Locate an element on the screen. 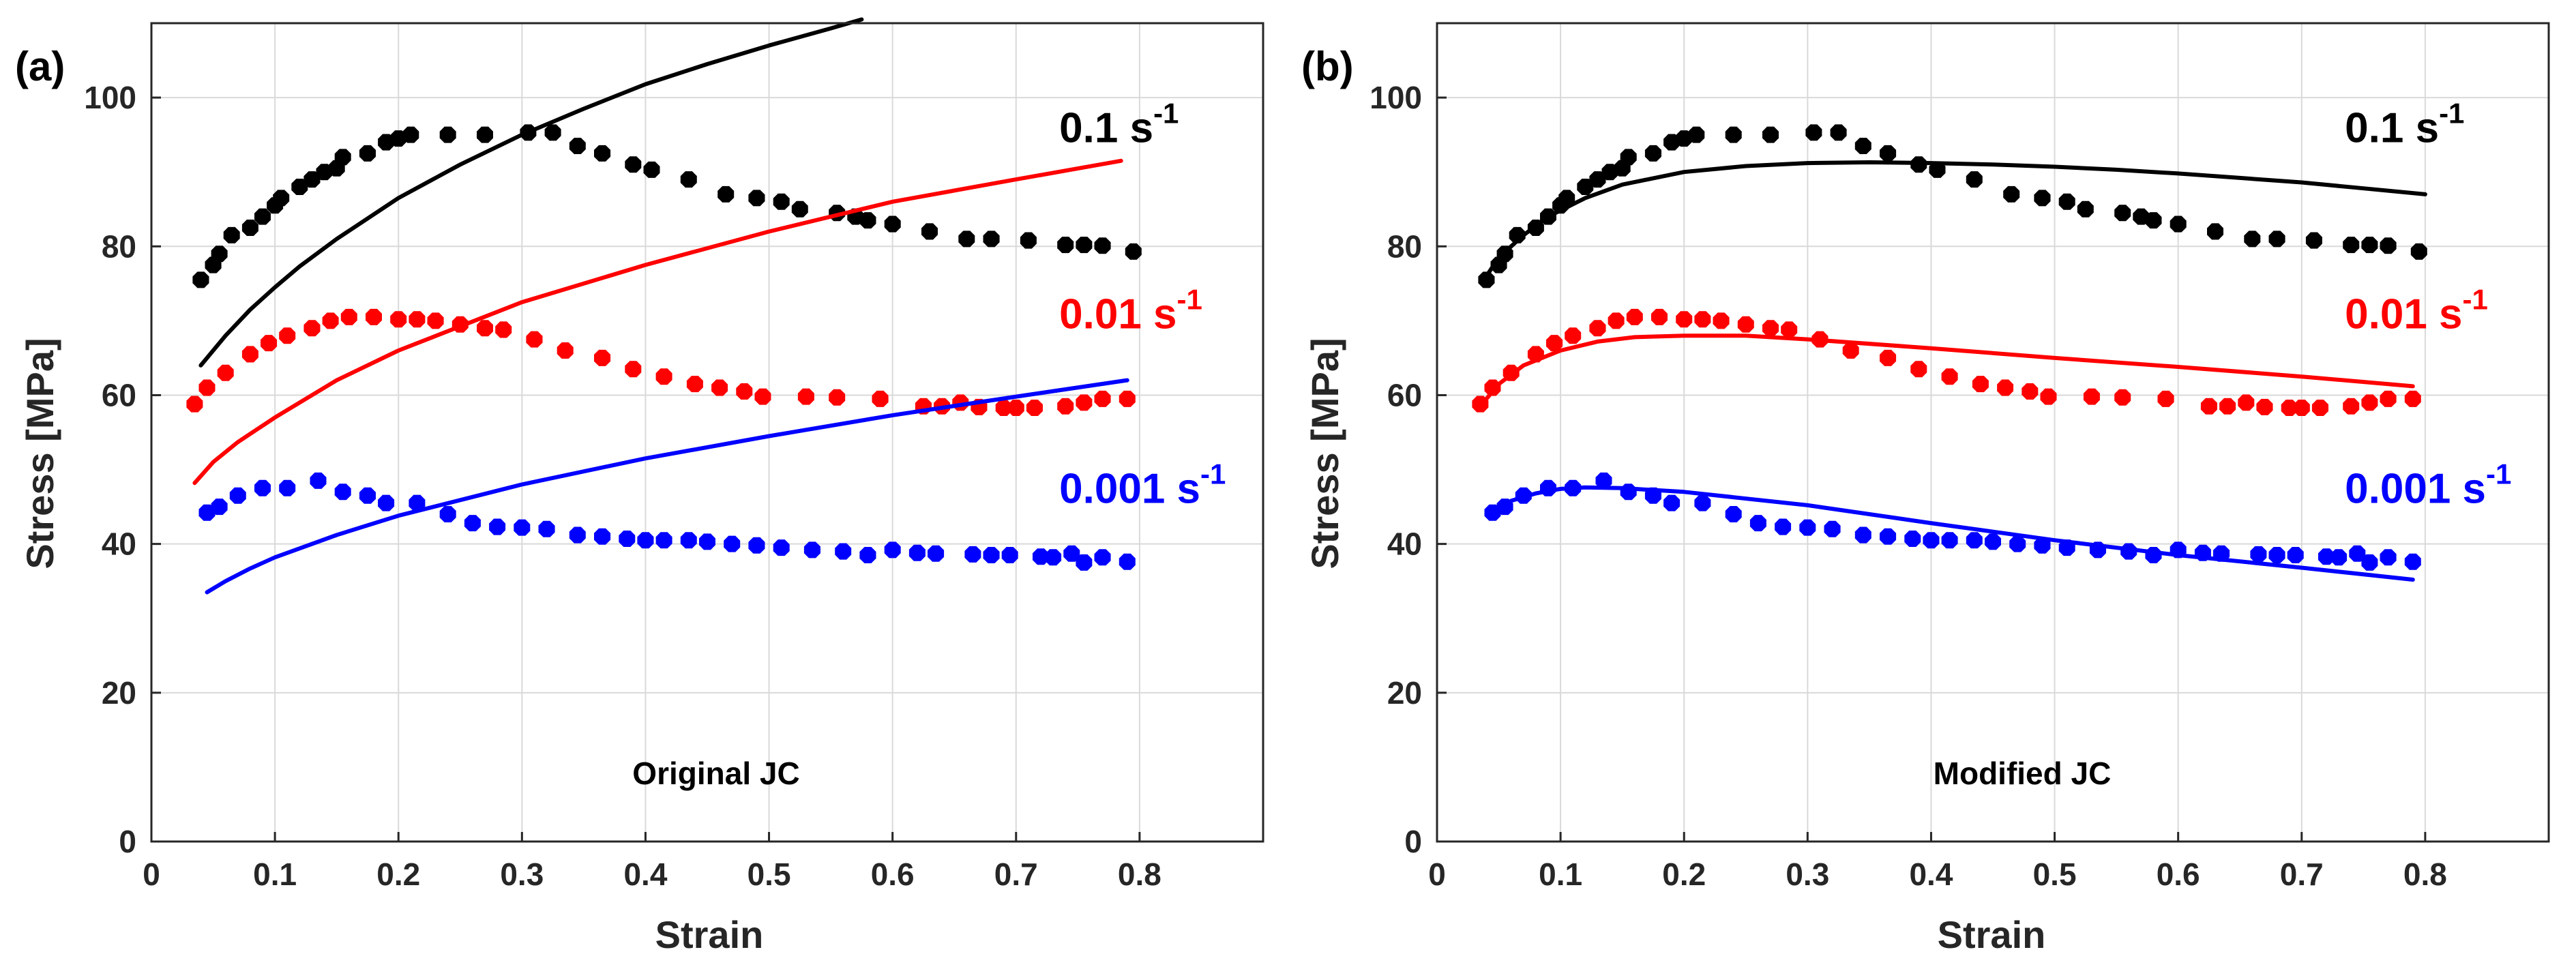  rate-label-0-01-s-1: 0.01 s-1 is located at coordinates (1130, 310).